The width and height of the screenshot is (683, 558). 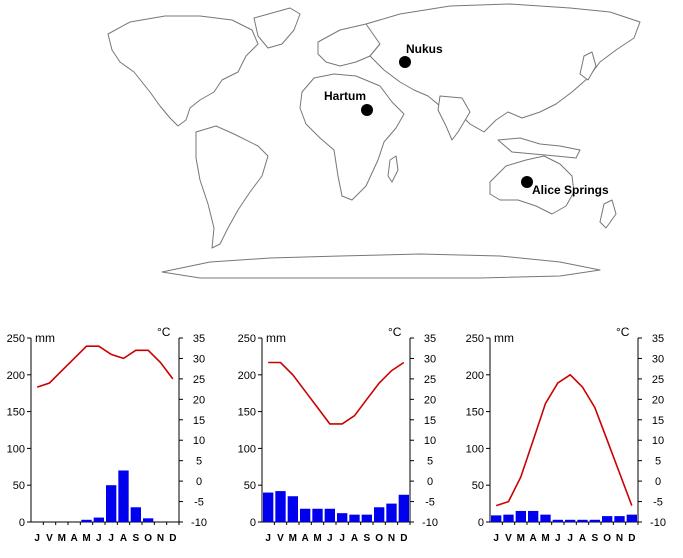 I want to click on chart3-month-label: D, so click(x=631, y=538).